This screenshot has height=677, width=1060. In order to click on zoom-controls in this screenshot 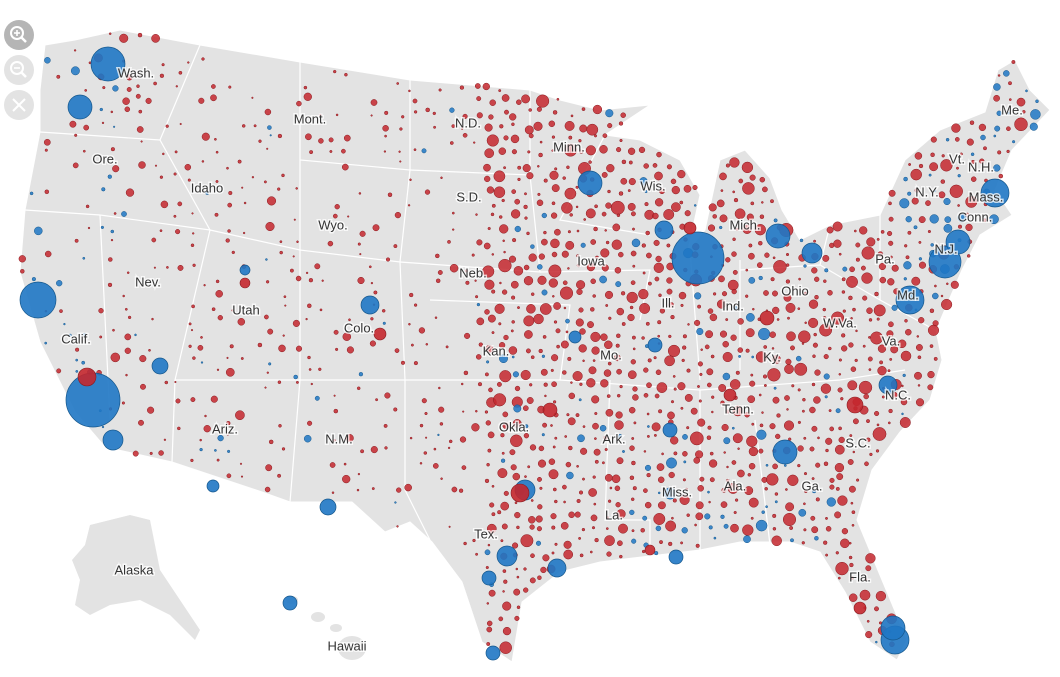, I will do `click(19, 70)`.